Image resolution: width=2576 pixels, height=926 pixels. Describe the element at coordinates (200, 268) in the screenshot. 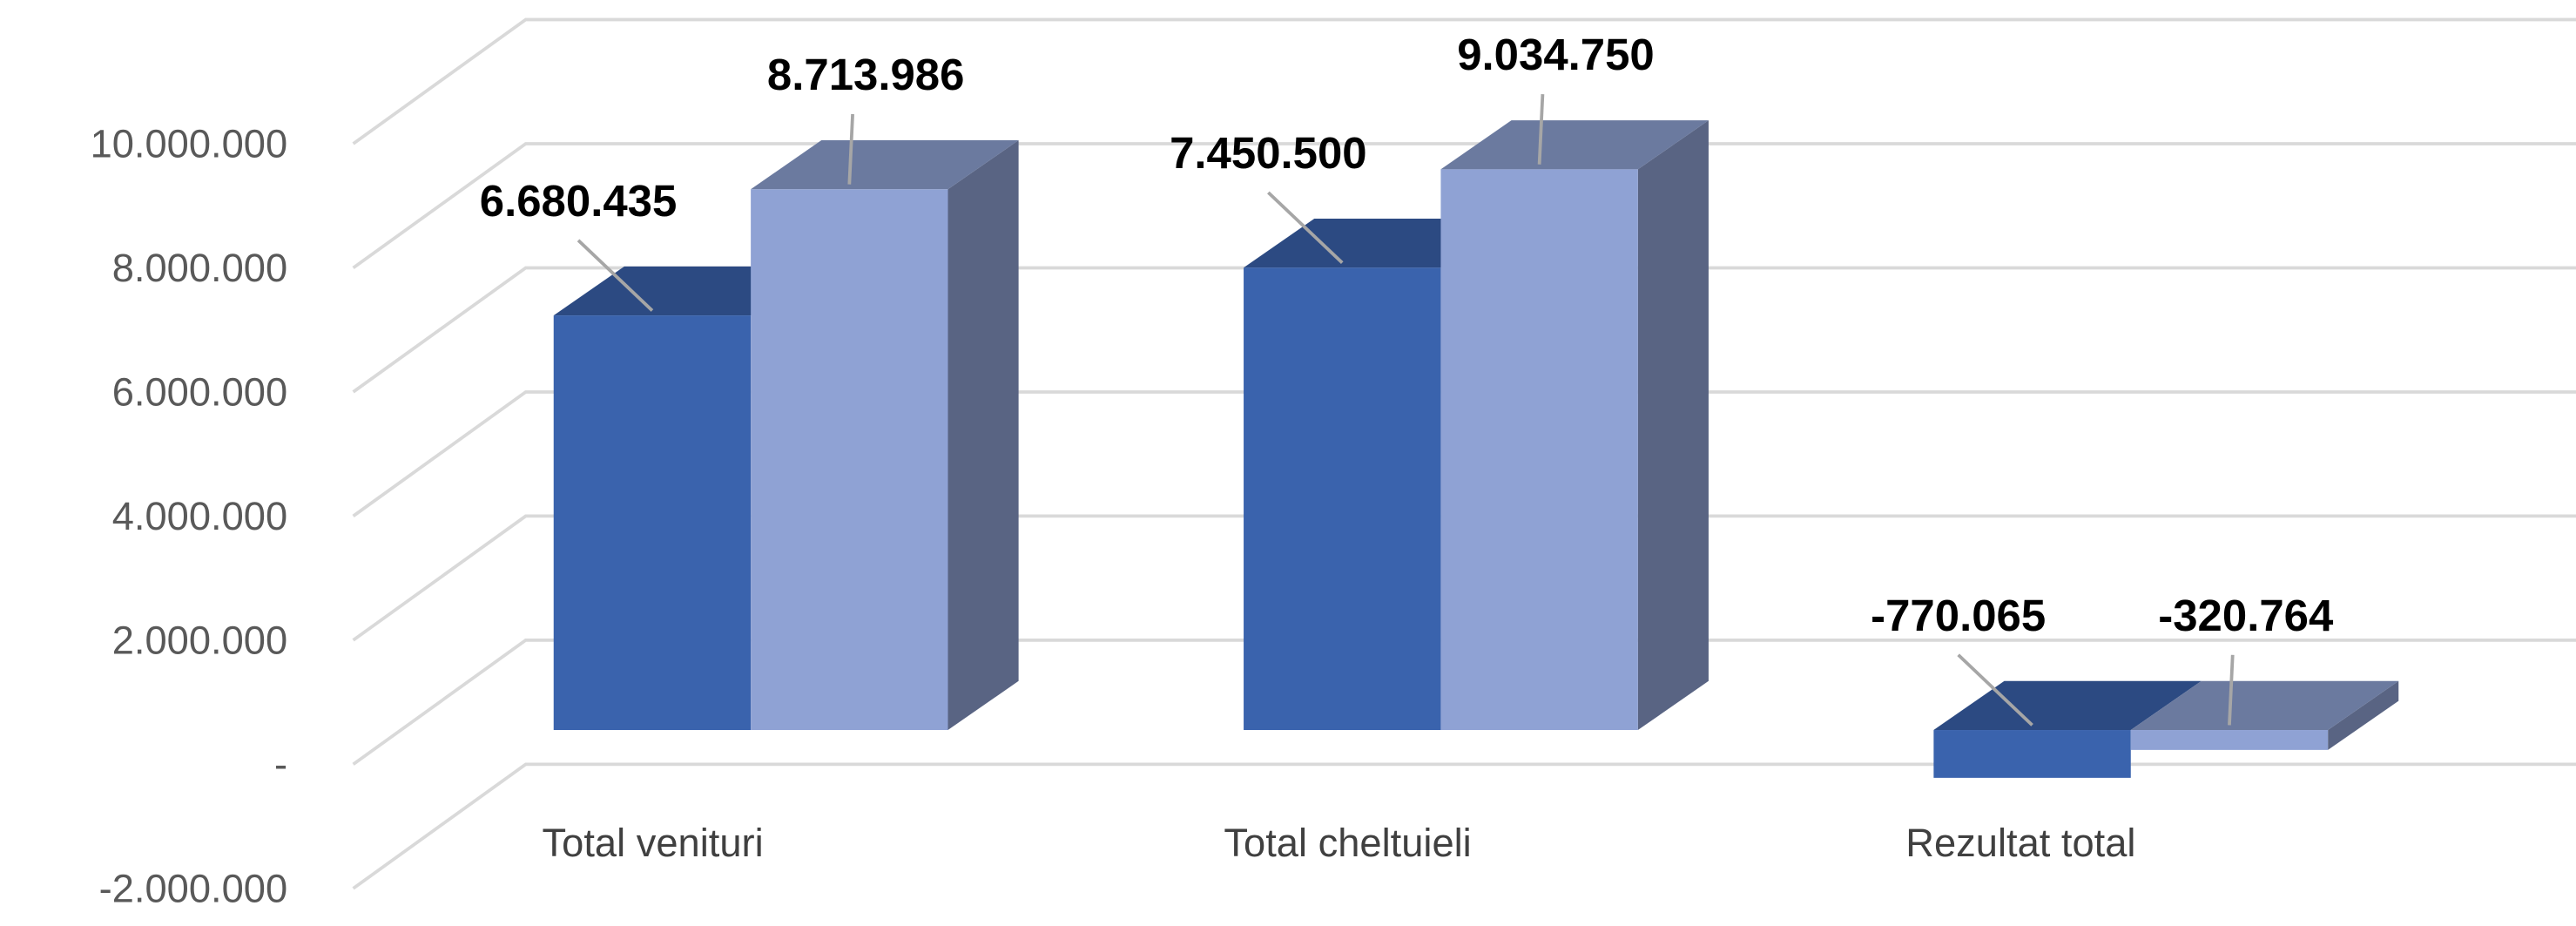

I see `y-tick-label: 8.000.000` at that location.